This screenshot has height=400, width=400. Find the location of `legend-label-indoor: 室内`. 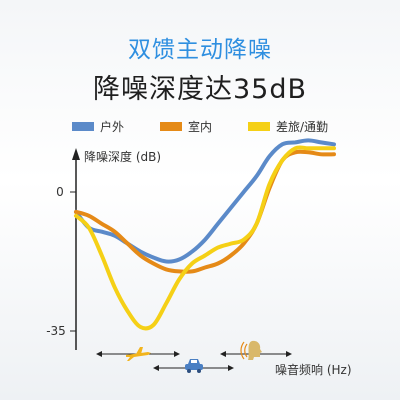

legend-label-indoor: 室内 is located at coordinates (200, 126).